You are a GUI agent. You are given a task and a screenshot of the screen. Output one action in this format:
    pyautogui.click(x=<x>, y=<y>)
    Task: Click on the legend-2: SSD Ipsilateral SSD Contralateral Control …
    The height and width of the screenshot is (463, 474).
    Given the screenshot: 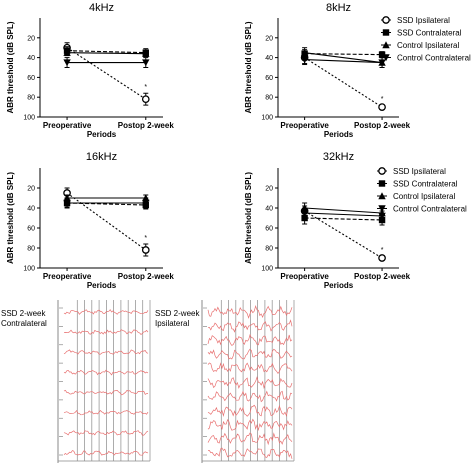 What is the action you would take?
    pyautogui.click(x=422, y=190)
    